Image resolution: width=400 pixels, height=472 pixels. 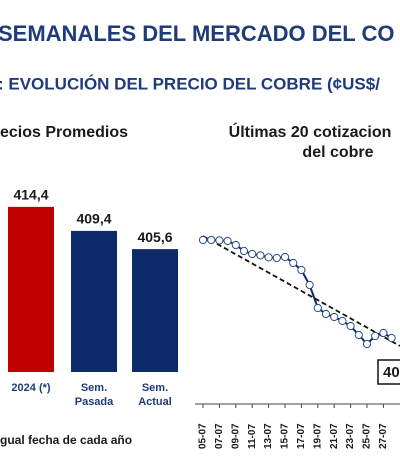 I want to click on x-tick-label: 27-07, so click(x=383, y=436).